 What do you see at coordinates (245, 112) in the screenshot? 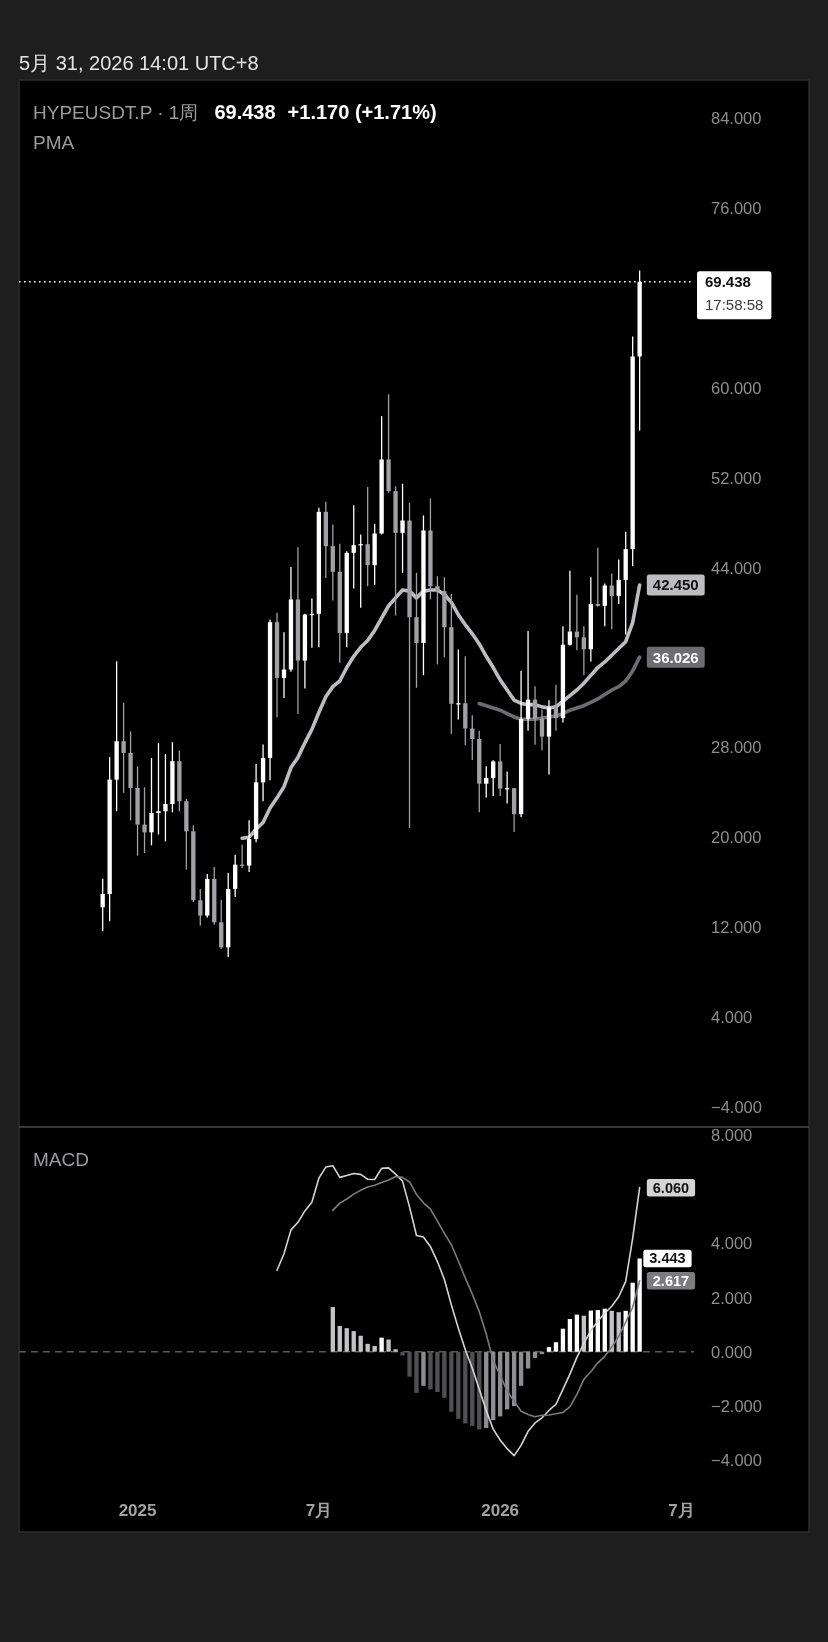
I see `annotation: 69.438` at bounding box center [245, 112].